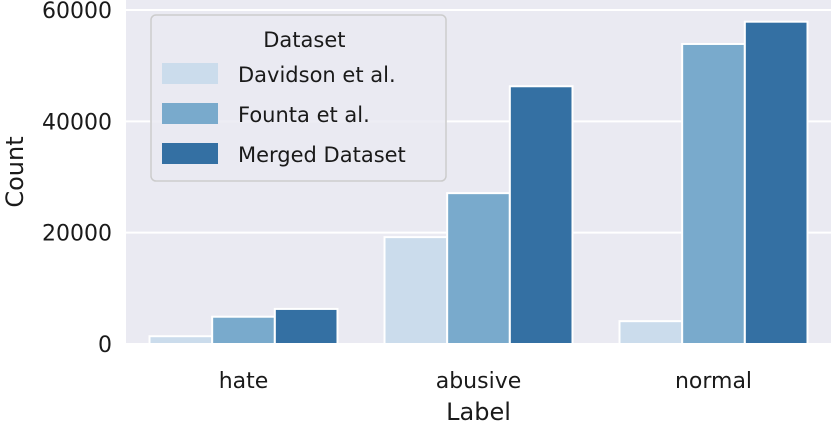 The image size is (831, 429). What do you see at coordinates (317, 75) in the screenshot?
I see `legend-label: Davidson et al.` at bounding box center [317, 75].